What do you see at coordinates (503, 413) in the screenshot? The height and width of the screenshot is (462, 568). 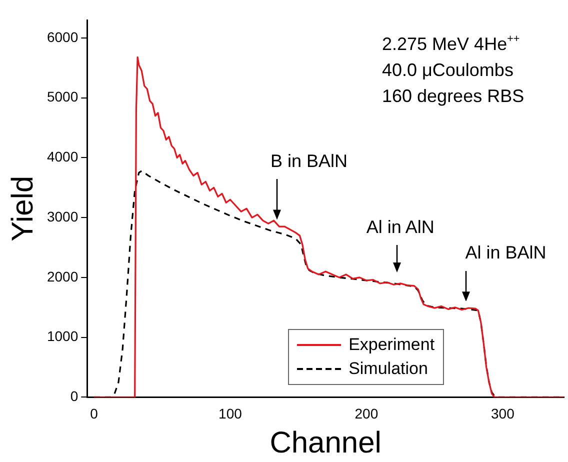 I see `x-tick-label: 300` at bounding box center [503, 413].